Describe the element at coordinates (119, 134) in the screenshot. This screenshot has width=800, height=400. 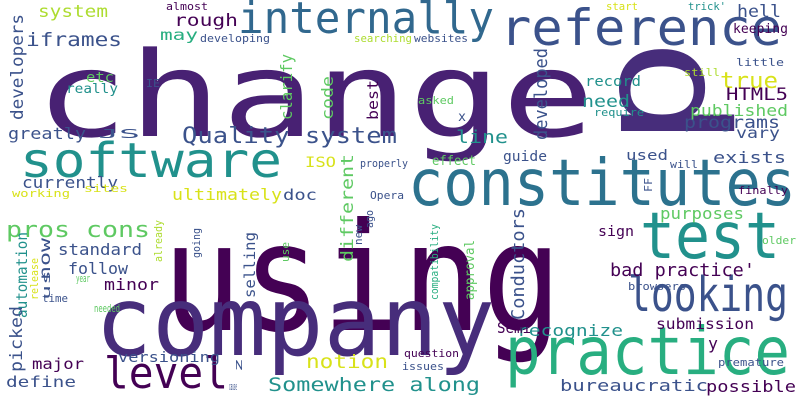
I see `word: JS` at that location.